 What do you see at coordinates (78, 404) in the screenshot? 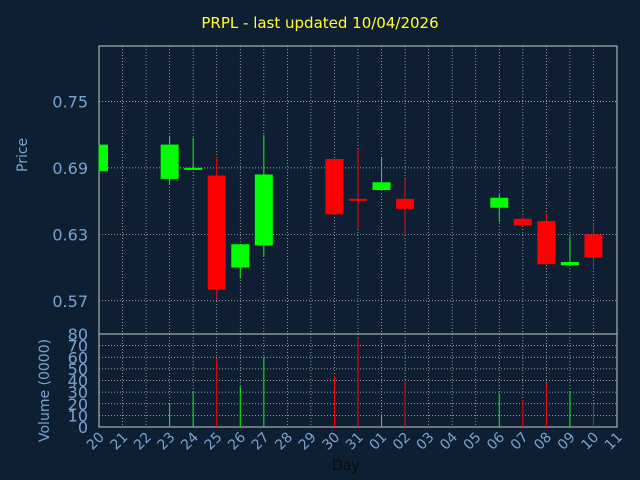
I see `volume-tick-label: 20` at bounding box center [78, 404].